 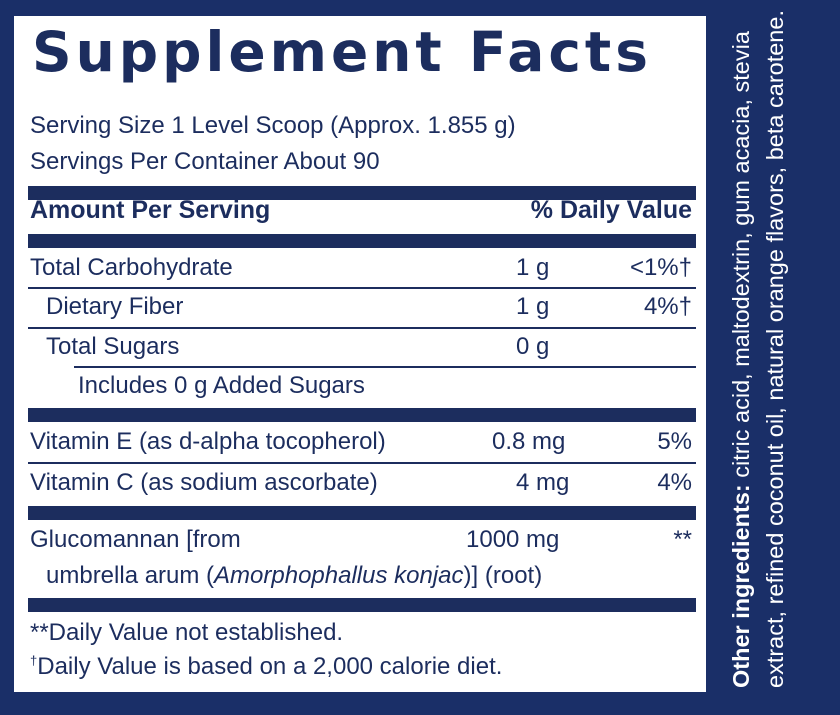 I want to click on nutrient-name: Total Sugars, so click(x=113, y=346).